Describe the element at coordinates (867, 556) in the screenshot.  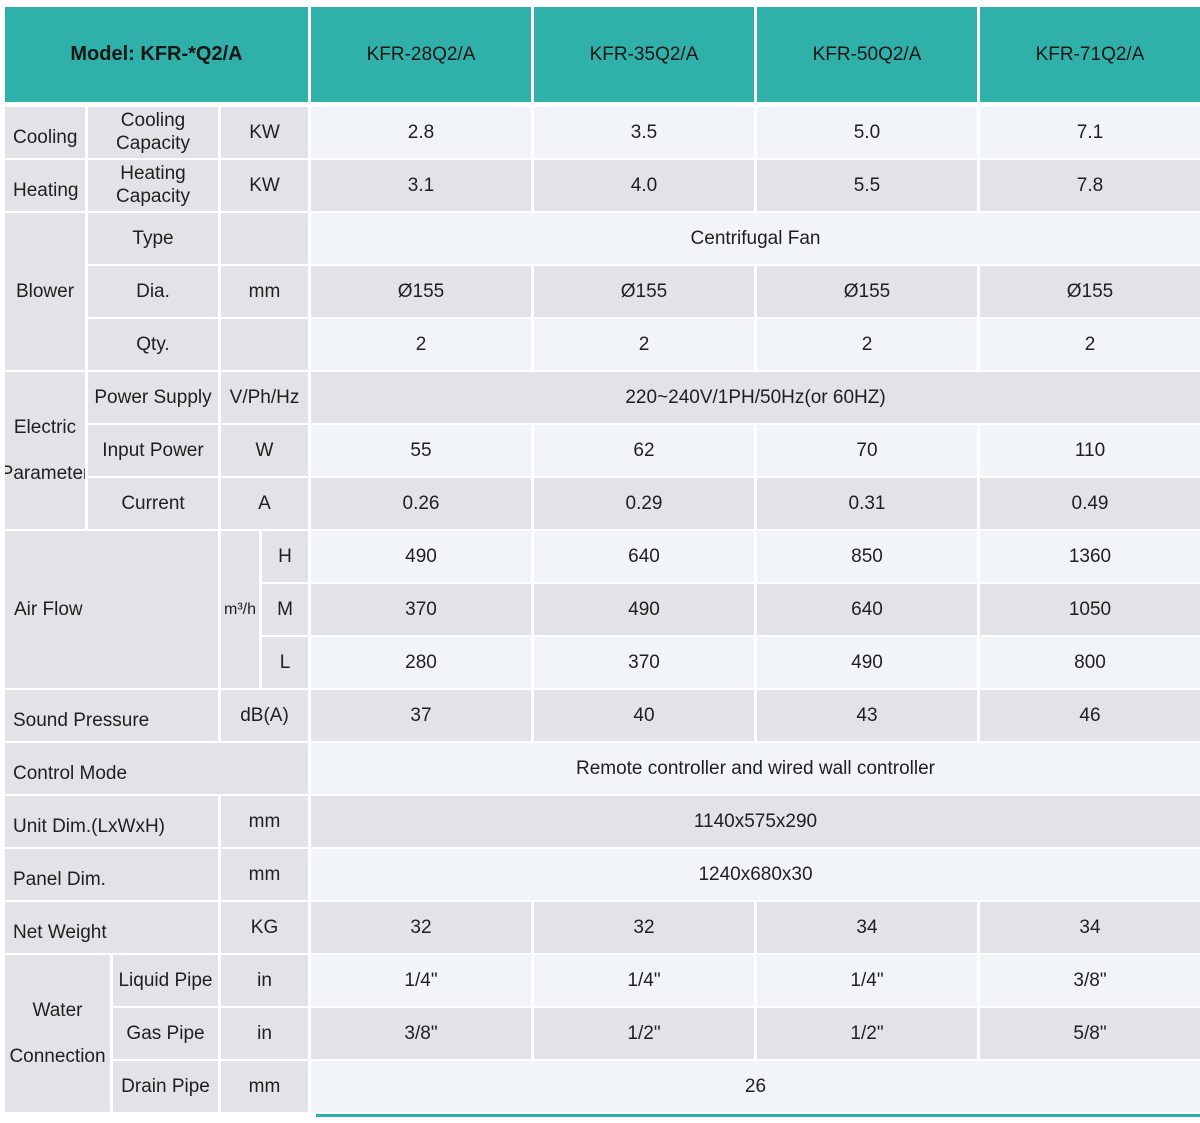
I see `value-cell: 850` at that location.